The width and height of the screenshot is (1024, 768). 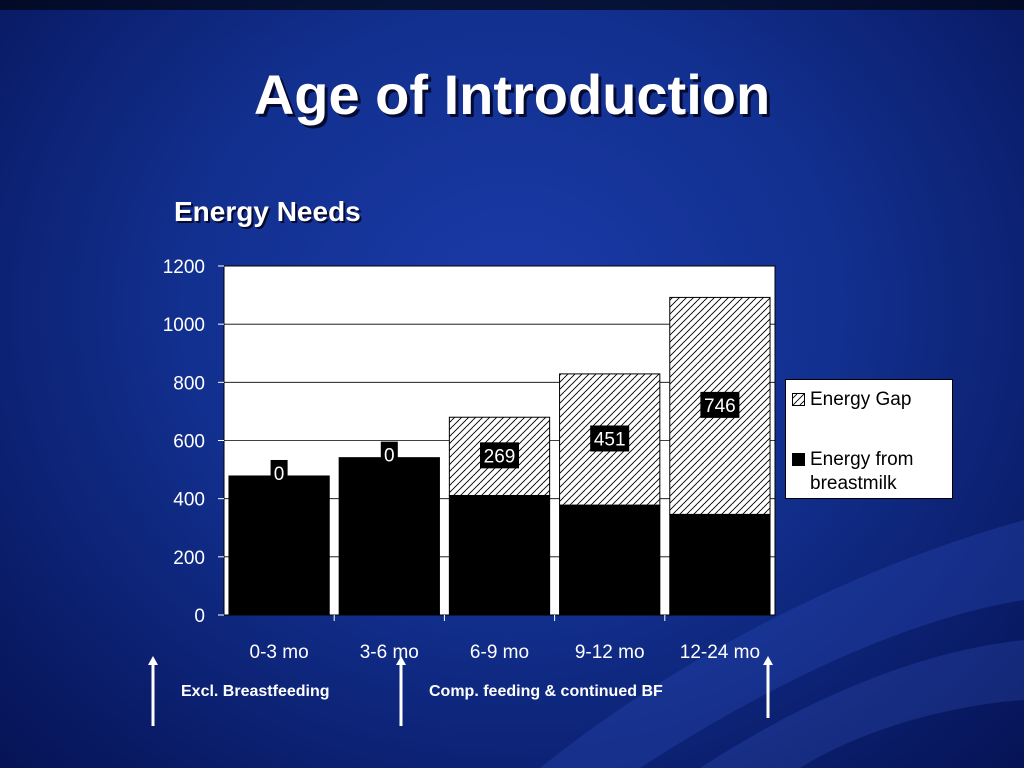 I want to click on legend-item-breastmilk: Energy from breastmilk, so click(x=852, y=472).